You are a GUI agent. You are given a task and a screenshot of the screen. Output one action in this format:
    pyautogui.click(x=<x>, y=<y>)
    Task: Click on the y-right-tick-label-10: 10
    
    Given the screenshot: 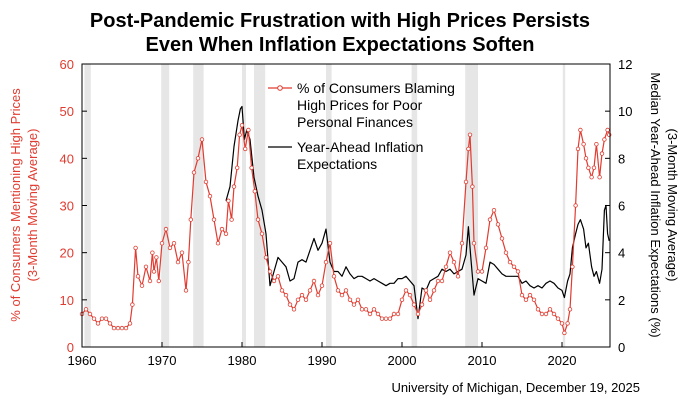 What is the action you would take?
    pyautogui.click(x=625, y=111)
    